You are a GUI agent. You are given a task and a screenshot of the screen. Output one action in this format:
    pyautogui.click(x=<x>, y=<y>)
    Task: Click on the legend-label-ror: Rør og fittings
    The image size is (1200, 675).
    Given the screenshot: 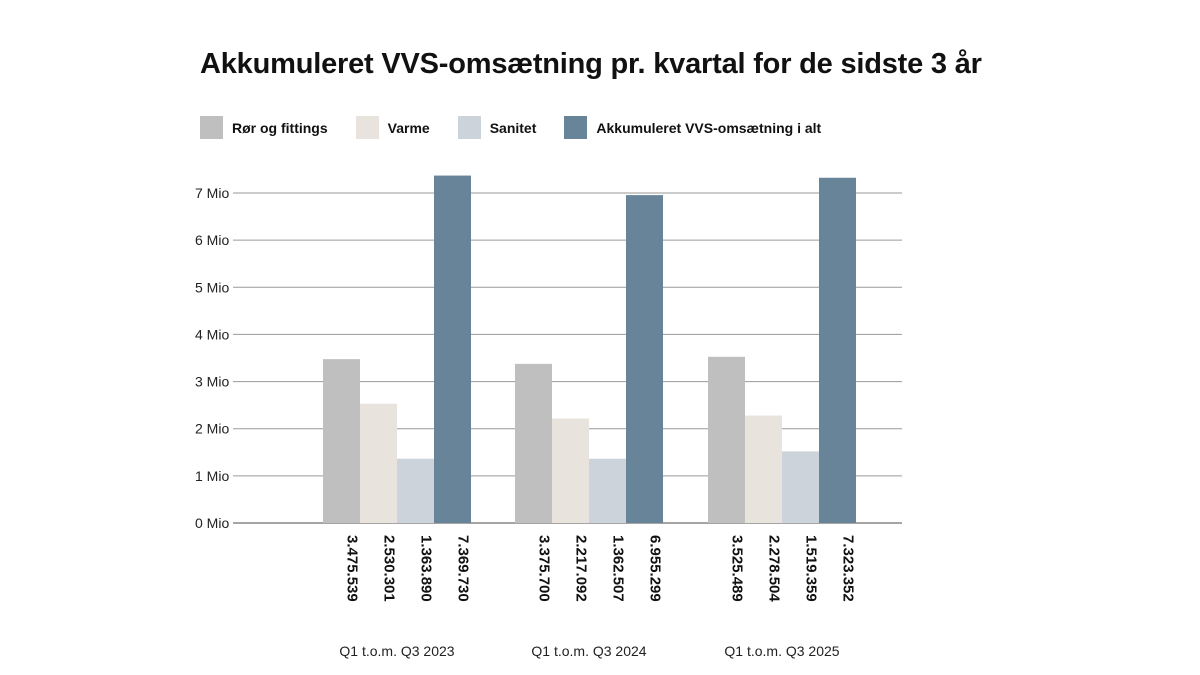 What is the action you would take?
    pyautogui.click(x=280, y=127)
    